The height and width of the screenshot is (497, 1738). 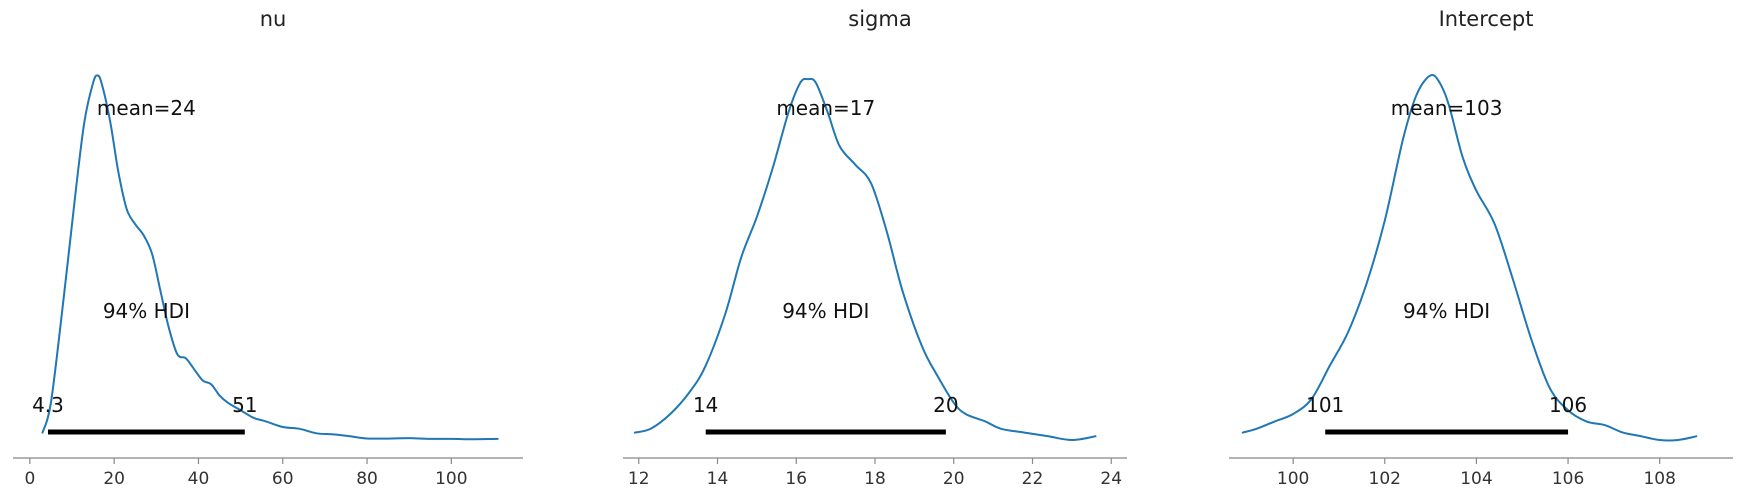 What do you see at coordinates (1659, 479) in the screenshot?
I see `x-tick-label: 108` at bounding box center [1659, 479].